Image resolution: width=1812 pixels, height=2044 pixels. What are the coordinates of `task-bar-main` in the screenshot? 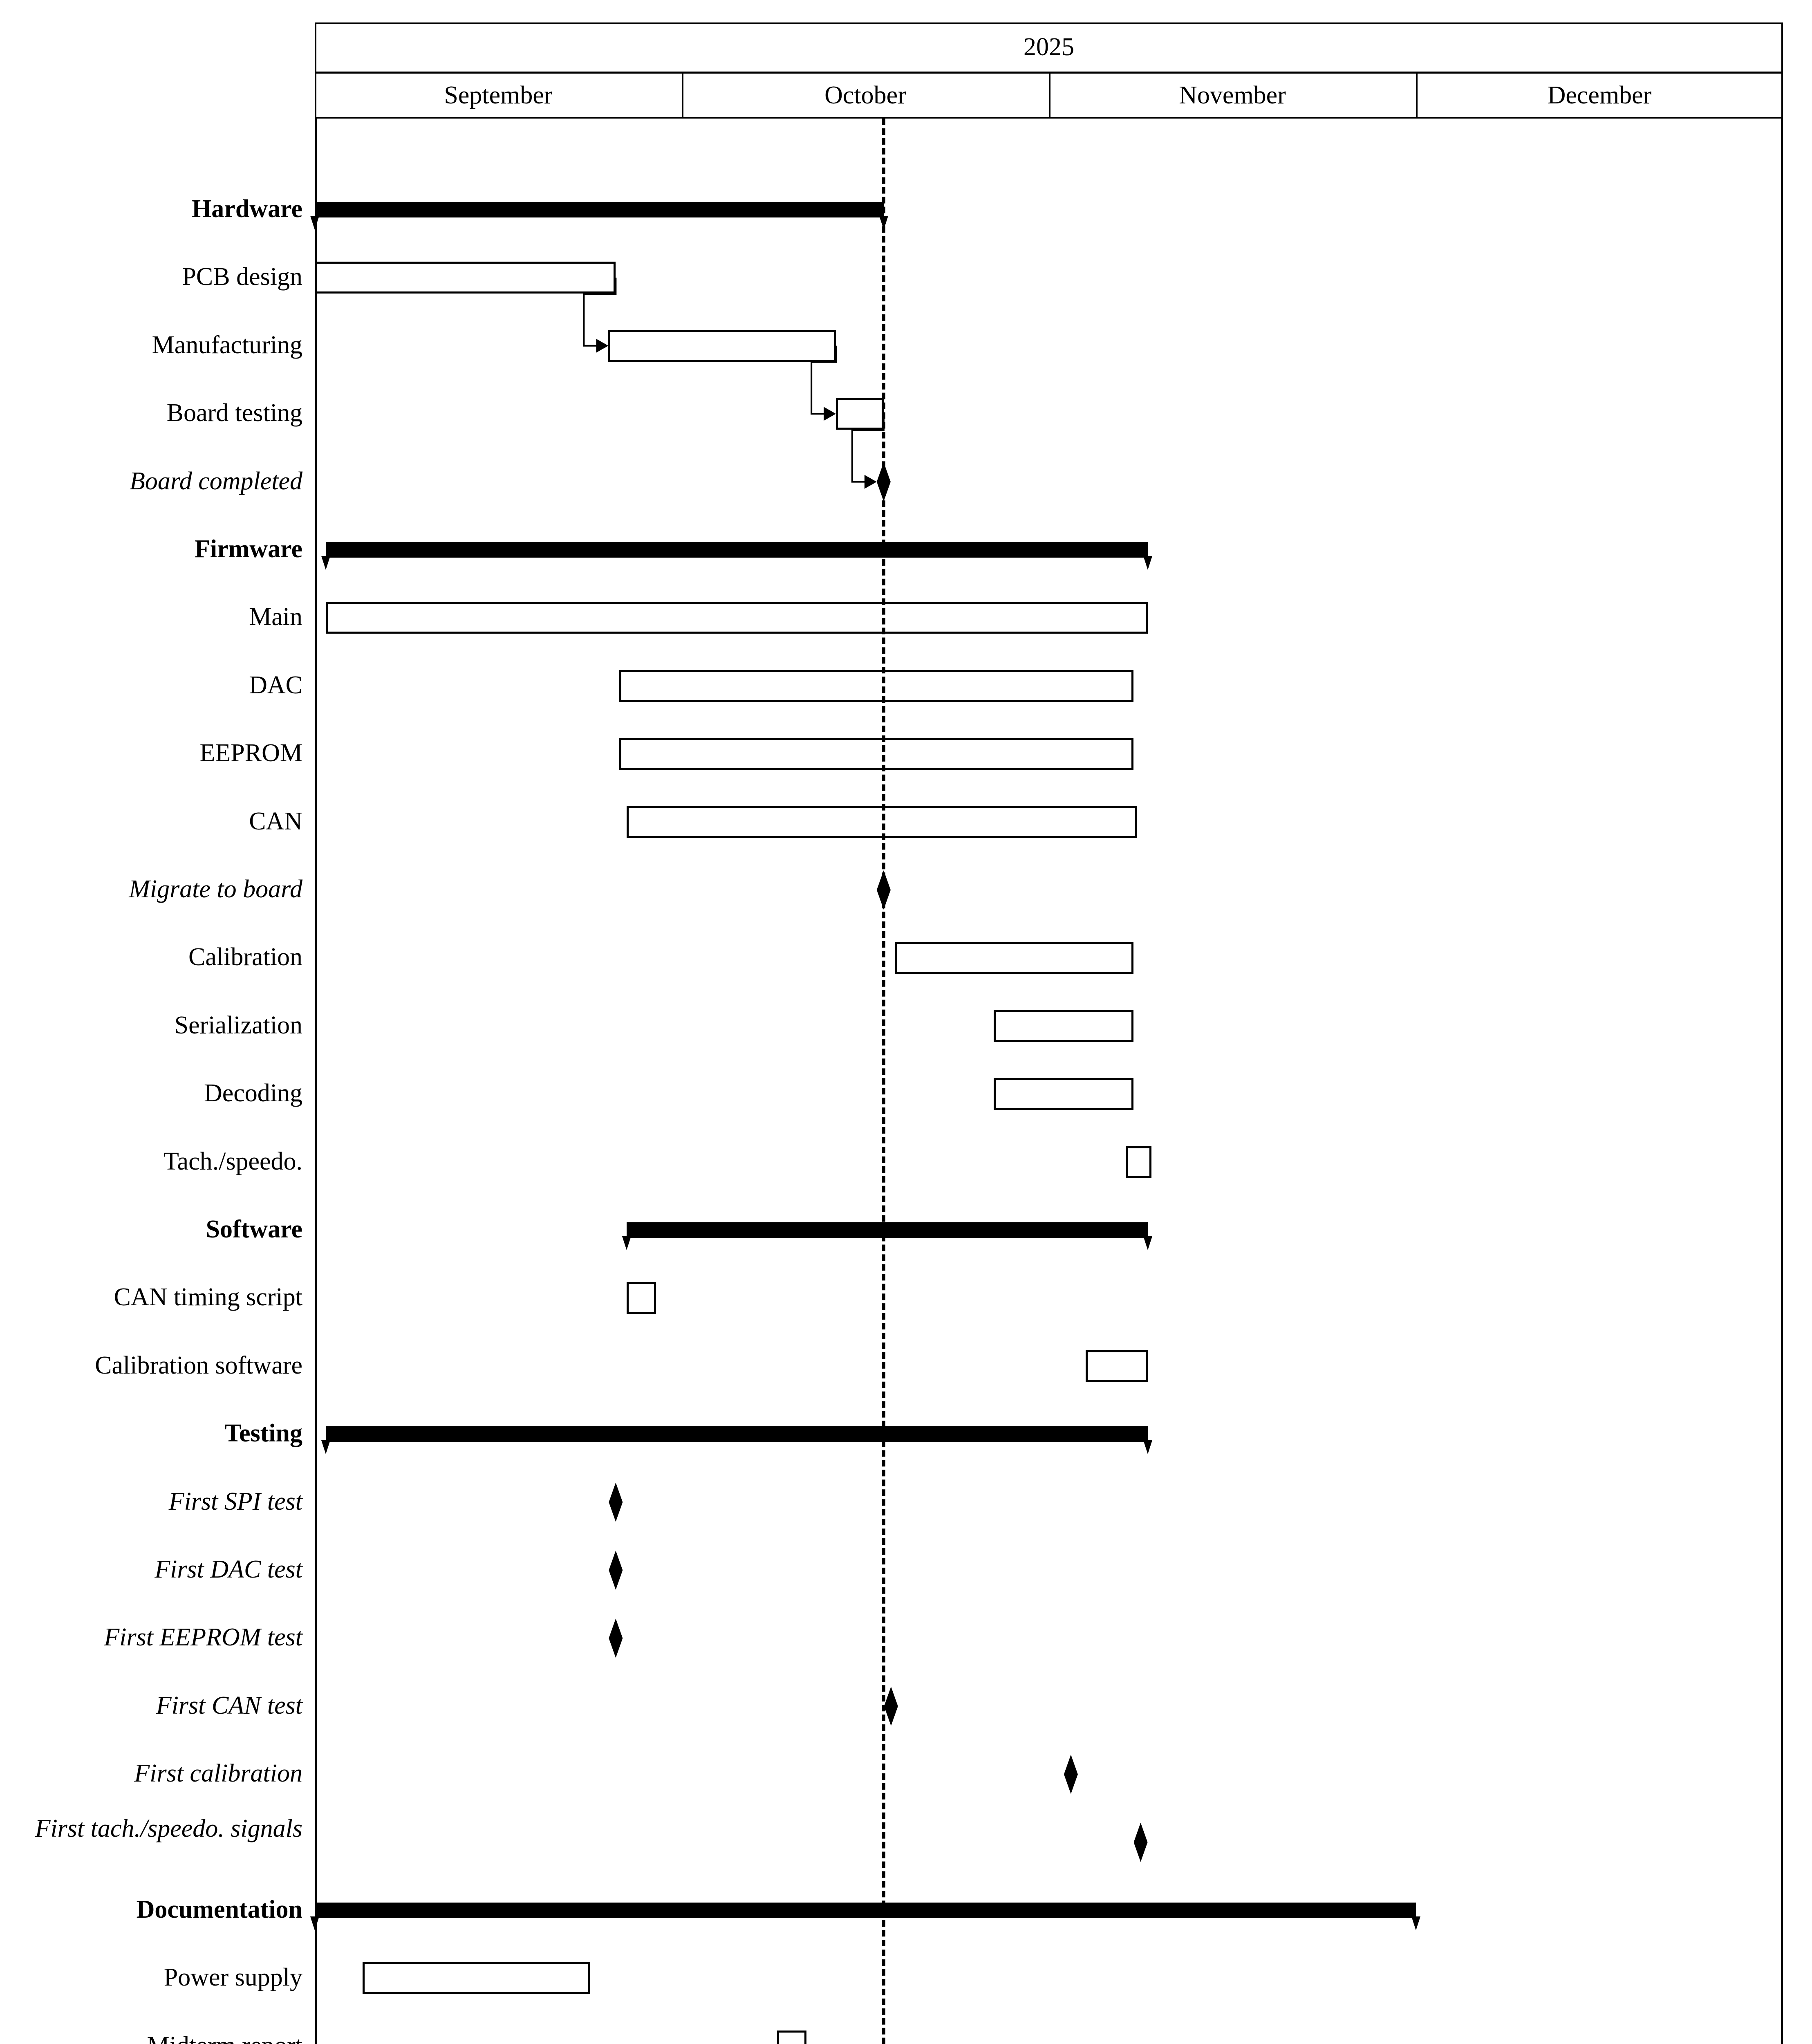 It's located at (736, 618).